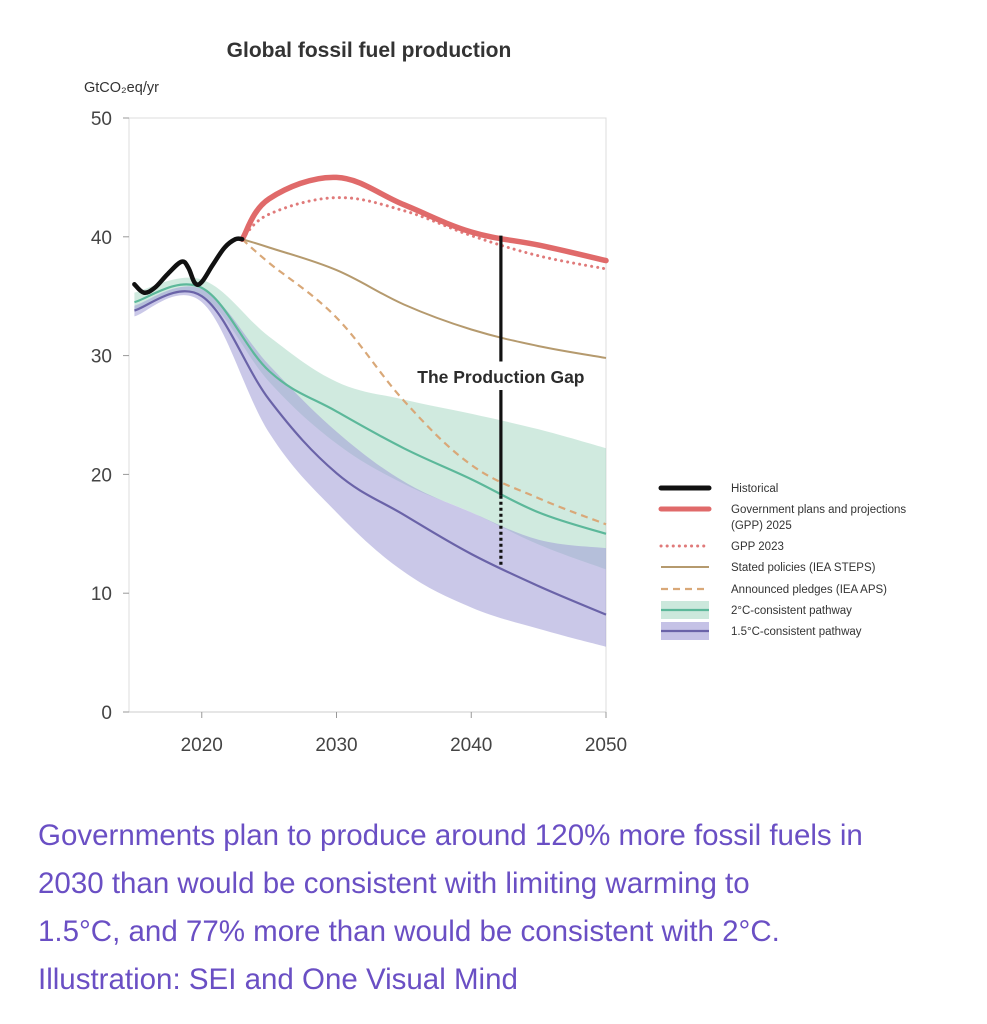  I want to click on x-tick-label: 2040, so click(471, 745).